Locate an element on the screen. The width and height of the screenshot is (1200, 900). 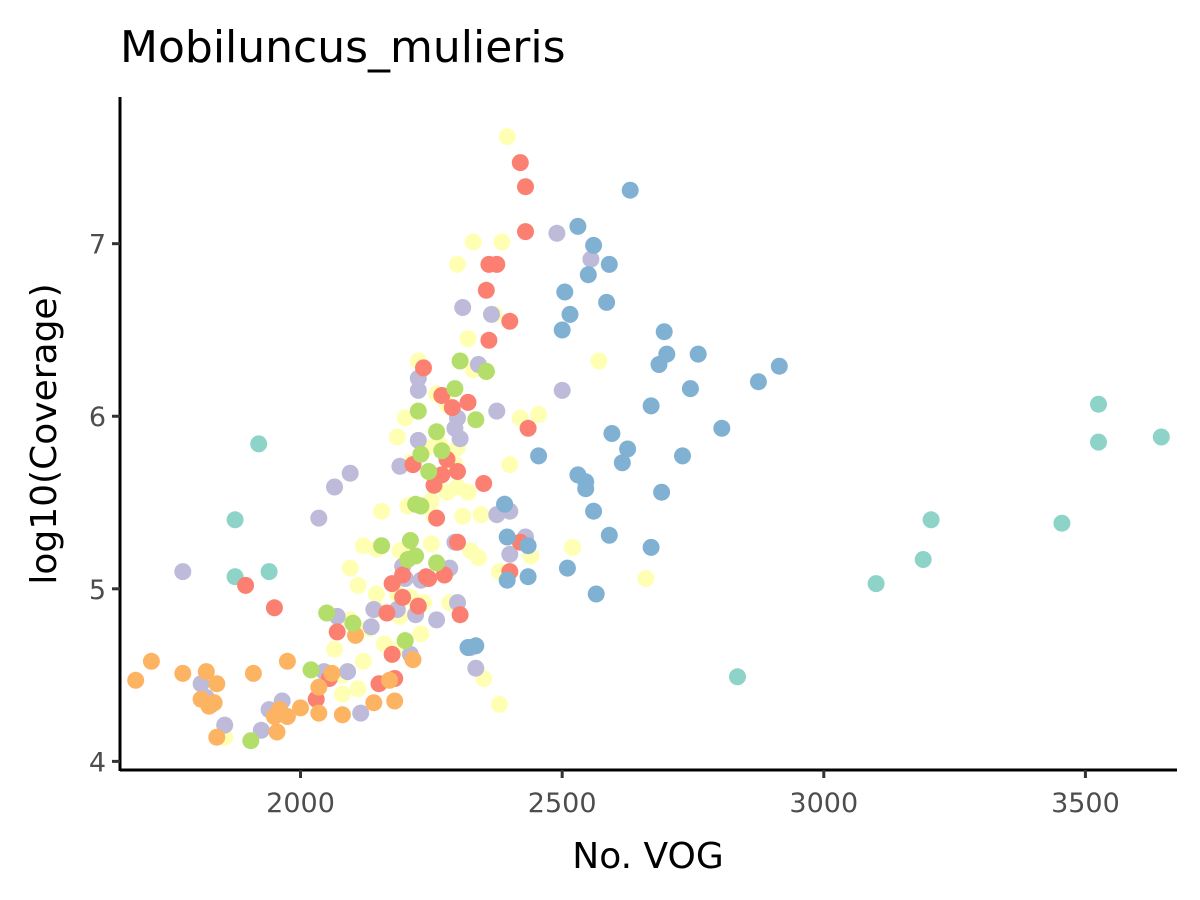
x-tick-label: 2000 is located at coordinates (300, 803).